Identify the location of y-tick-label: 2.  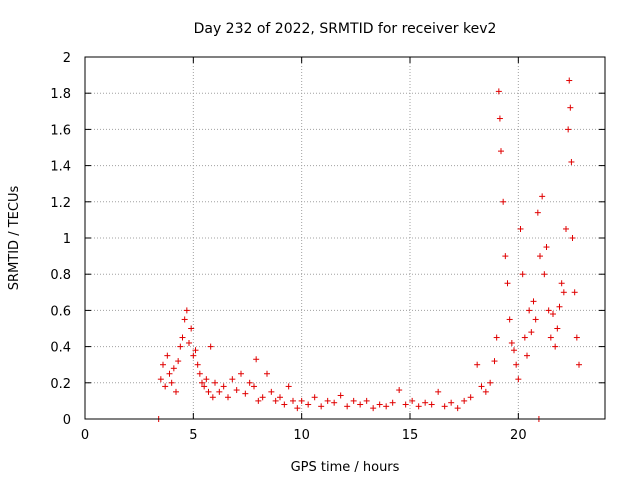
(67, 58).